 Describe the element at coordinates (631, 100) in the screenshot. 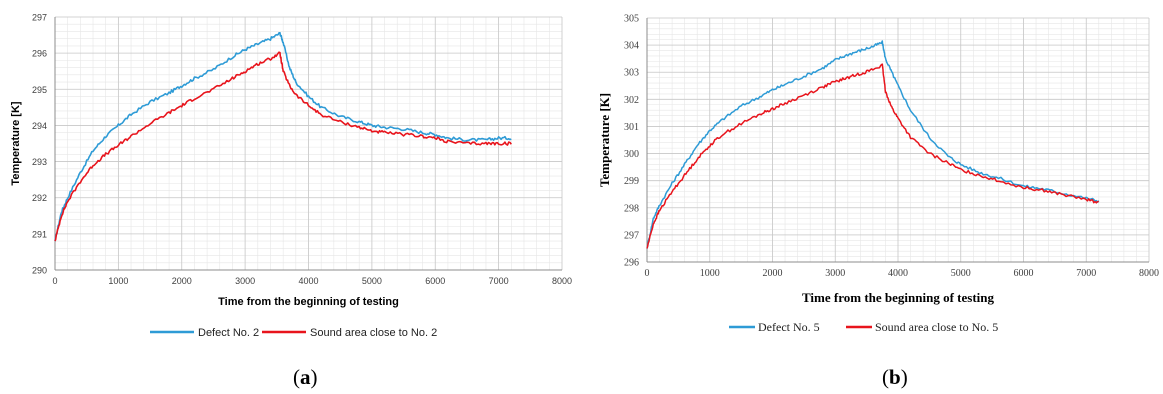

I see `y-tick-label: 302` at that location.